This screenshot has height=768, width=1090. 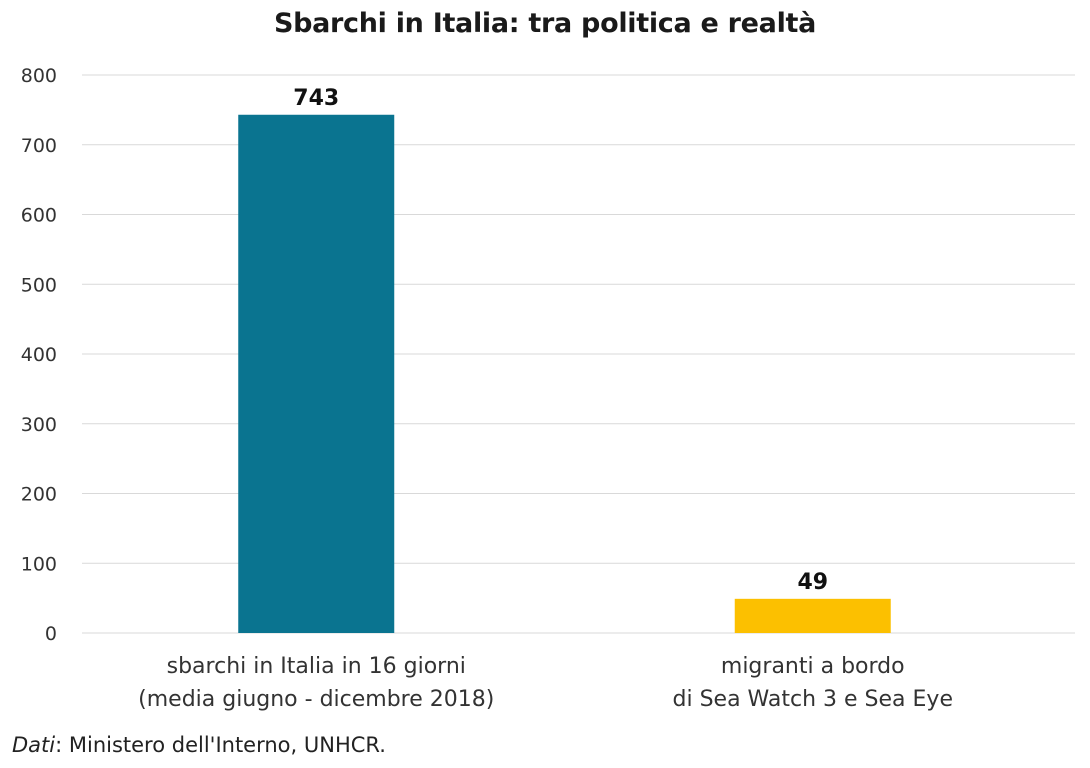 What do you see at coordinates (39, 216) in the screenshot?
I see `y-tick-label: 600` at bounding box center [39, 216].